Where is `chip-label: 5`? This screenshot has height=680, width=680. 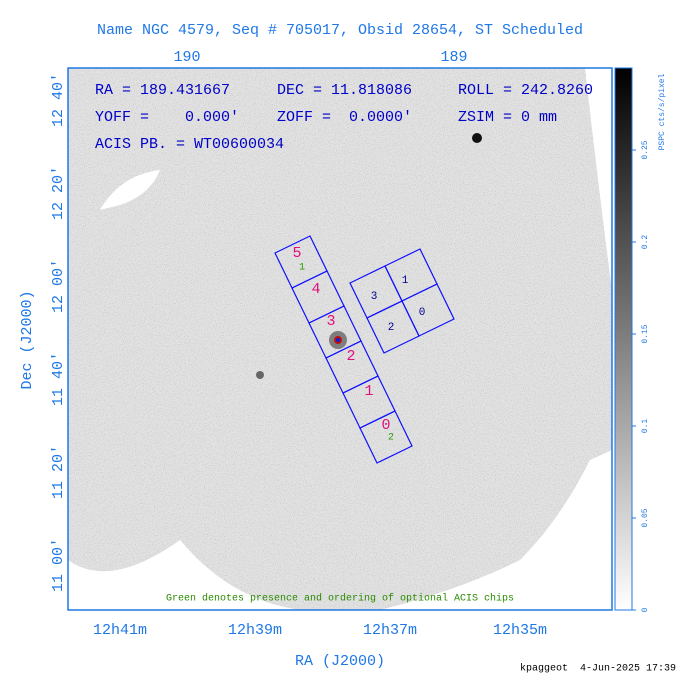
chip-label: 5 is located at coordinates (296, 253).